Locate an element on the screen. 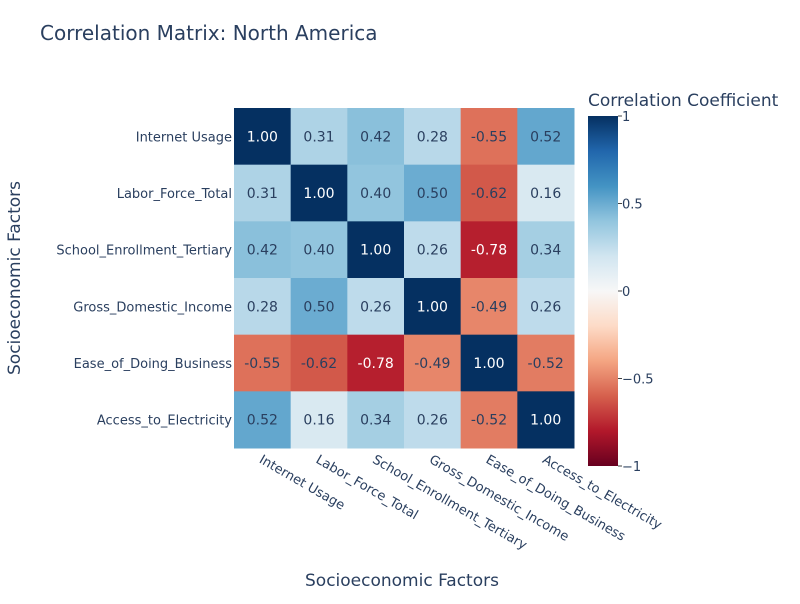 Image resolution: width=800 pixels, height=604 pixels. chart-title: Correlation Matrix: North America is located at coordinates (209, 33).